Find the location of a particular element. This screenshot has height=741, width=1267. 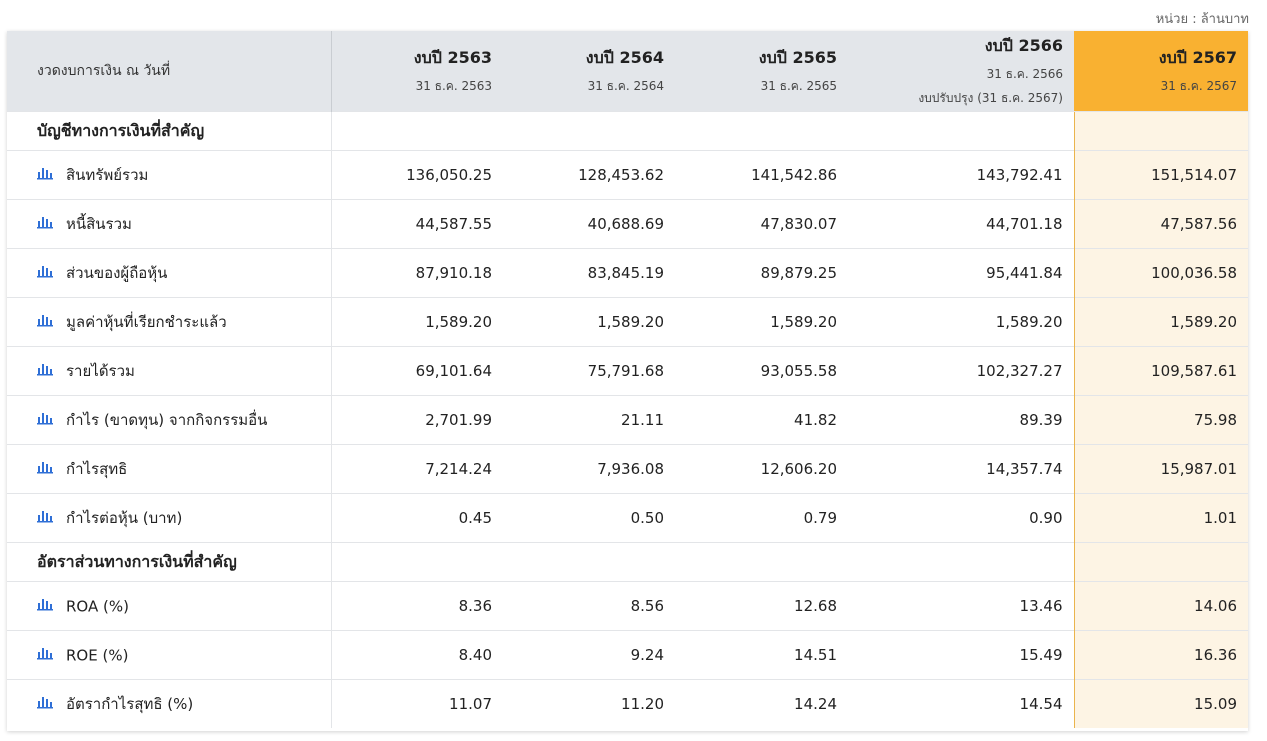

value-cell: 102,327.27 is located at coordinates (961, 371).